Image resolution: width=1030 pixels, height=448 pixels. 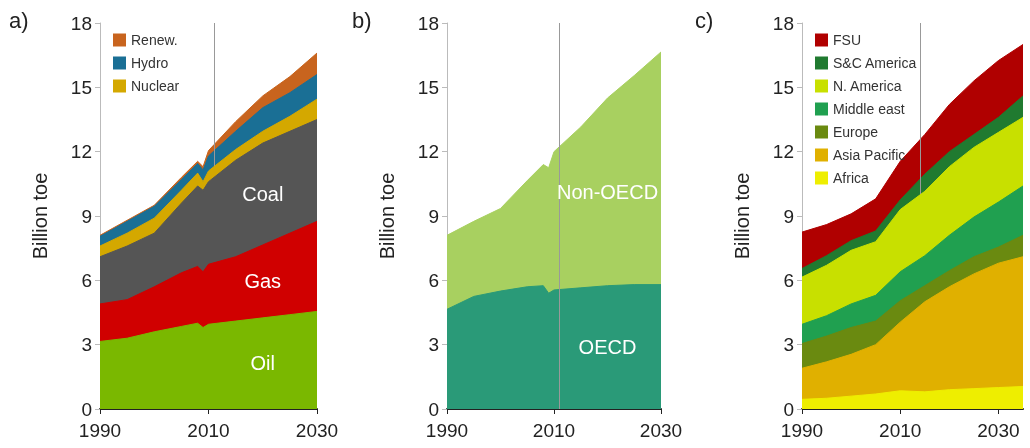 What do you see at coordinates (362, 20) in the screenshot?
I see `chart-title: b)` at bounding box center [362, 20].